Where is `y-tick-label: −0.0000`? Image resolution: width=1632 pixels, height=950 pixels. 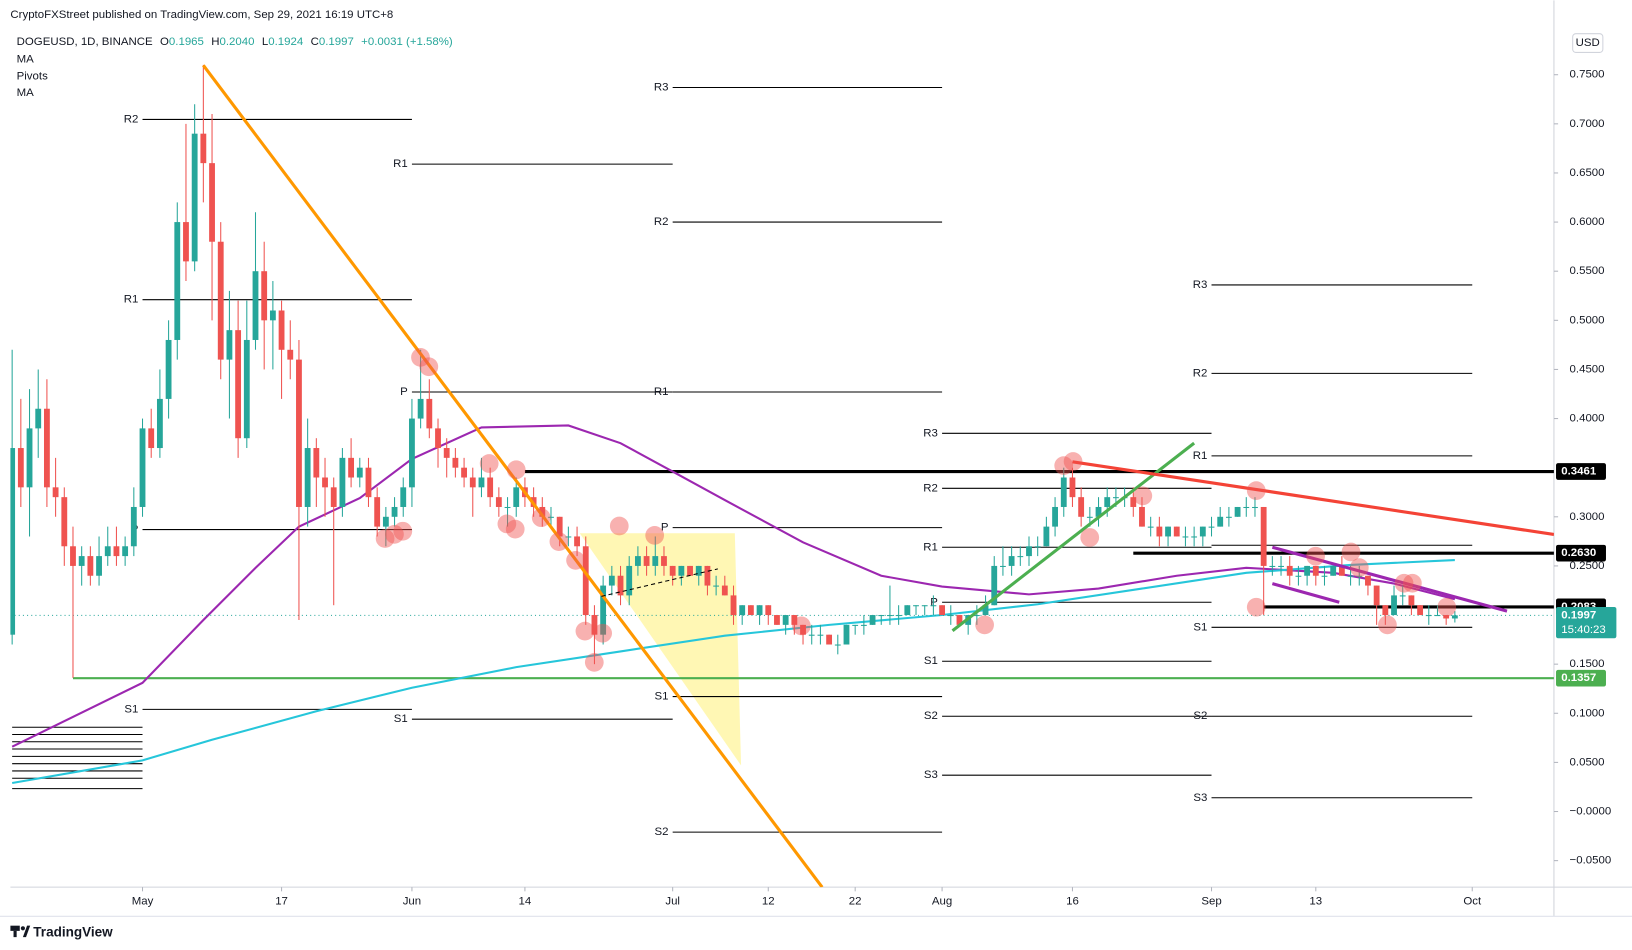 y-tick-label: −0.0000 is located at coordinates (1591, 812).